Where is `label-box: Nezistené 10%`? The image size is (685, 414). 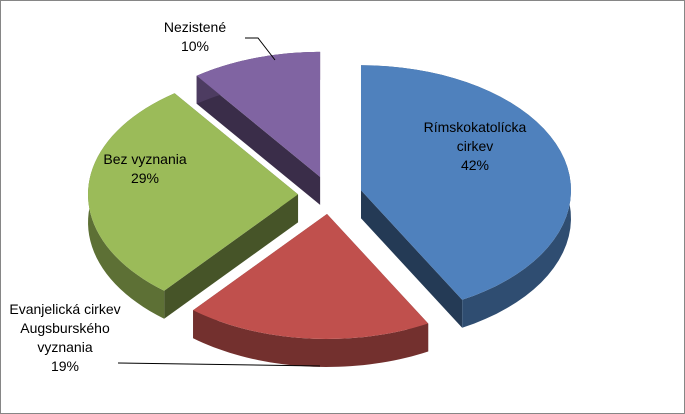
label-box: Nezistené 10% is located at coordinates (195, 37).